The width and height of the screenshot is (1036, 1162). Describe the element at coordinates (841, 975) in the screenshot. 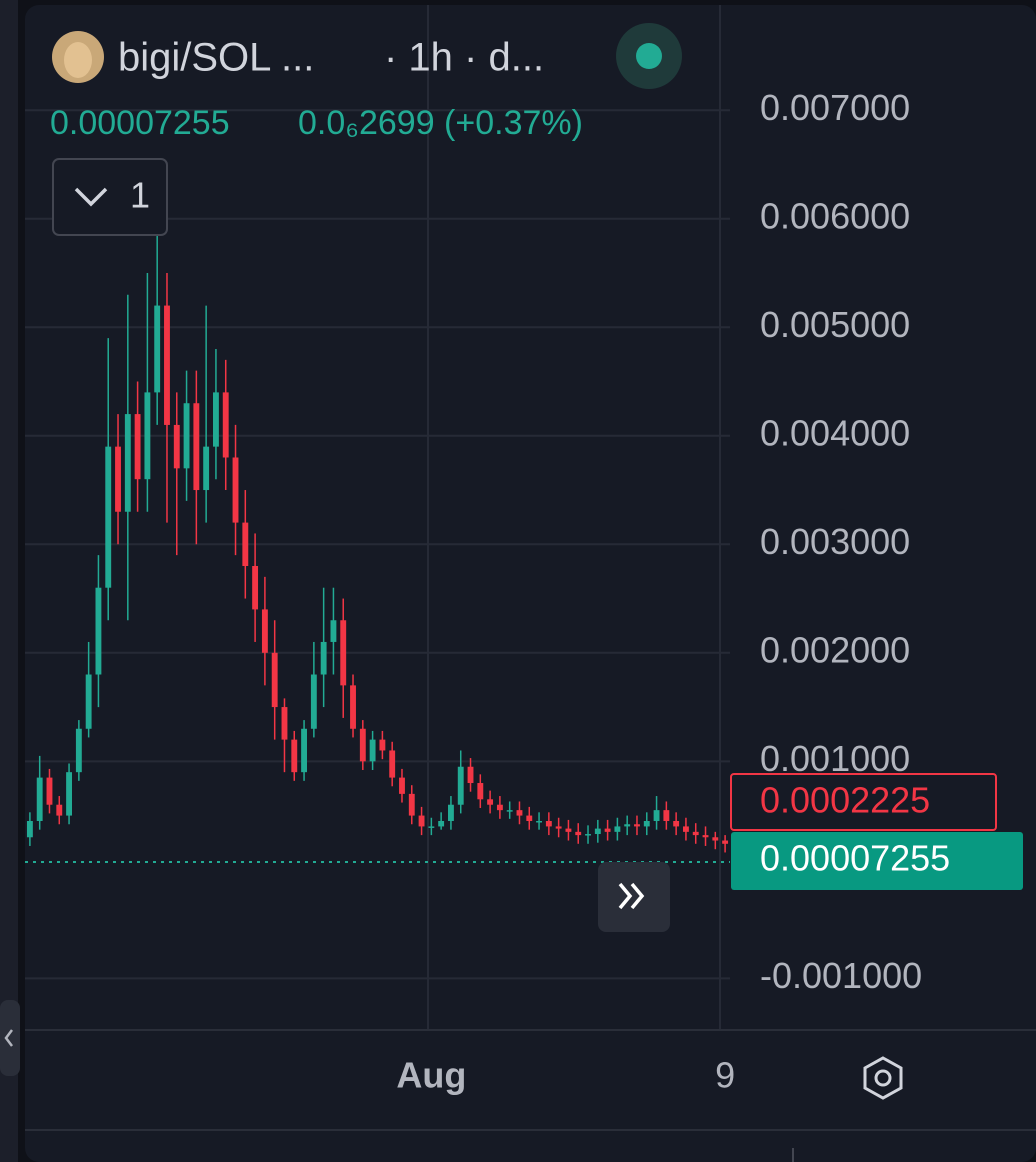

I see `y-tick-label: -0.001000` at that location.